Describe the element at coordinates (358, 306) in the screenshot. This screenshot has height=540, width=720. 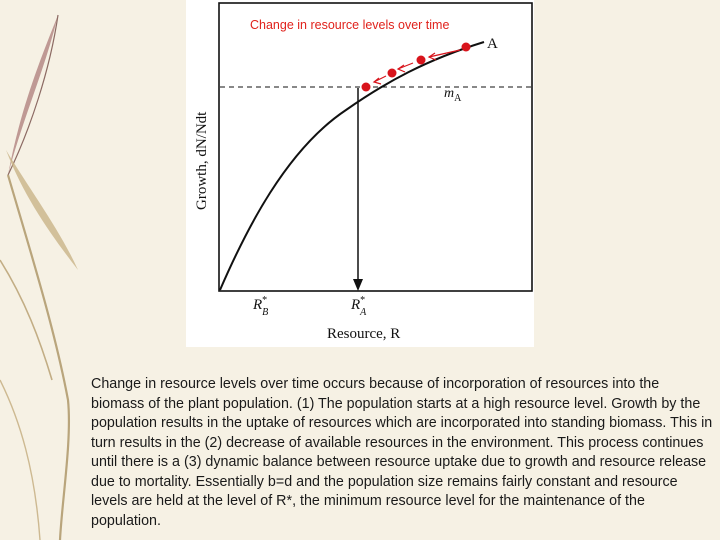
I see `x-tick-label-ra: R* A` at that location.